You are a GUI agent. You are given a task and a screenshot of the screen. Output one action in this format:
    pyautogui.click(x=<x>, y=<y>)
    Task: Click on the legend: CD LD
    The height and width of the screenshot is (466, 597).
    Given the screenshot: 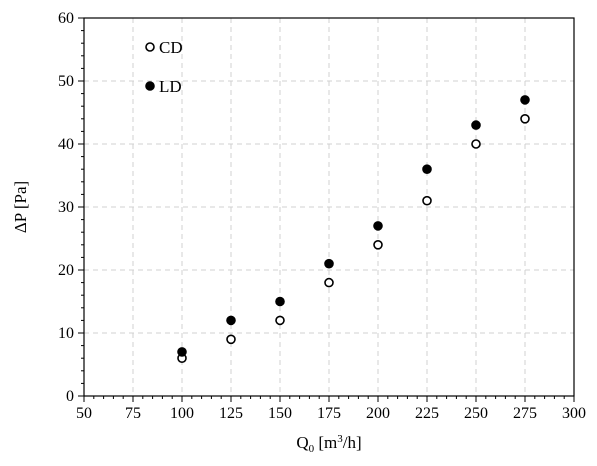 What is the action you would take?
    pyautogui.click(x=164, y=67)
    